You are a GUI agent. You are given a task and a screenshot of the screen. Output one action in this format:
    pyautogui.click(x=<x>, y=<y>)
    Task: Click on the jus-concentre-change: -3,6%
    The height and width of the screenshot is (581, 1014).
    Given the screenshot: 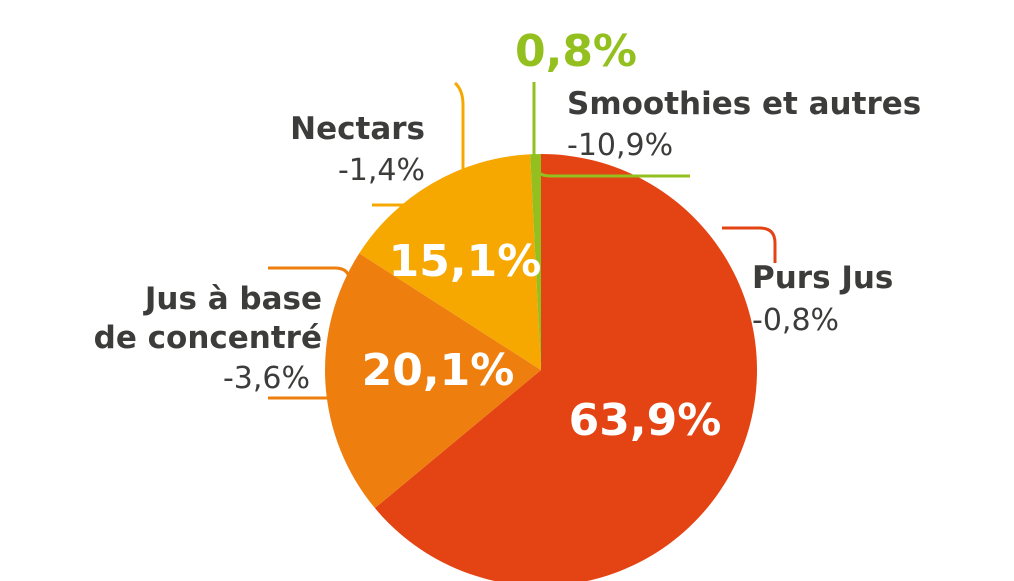 What is the action you would take?
    pyautogui.click(x=266, y=378)
    